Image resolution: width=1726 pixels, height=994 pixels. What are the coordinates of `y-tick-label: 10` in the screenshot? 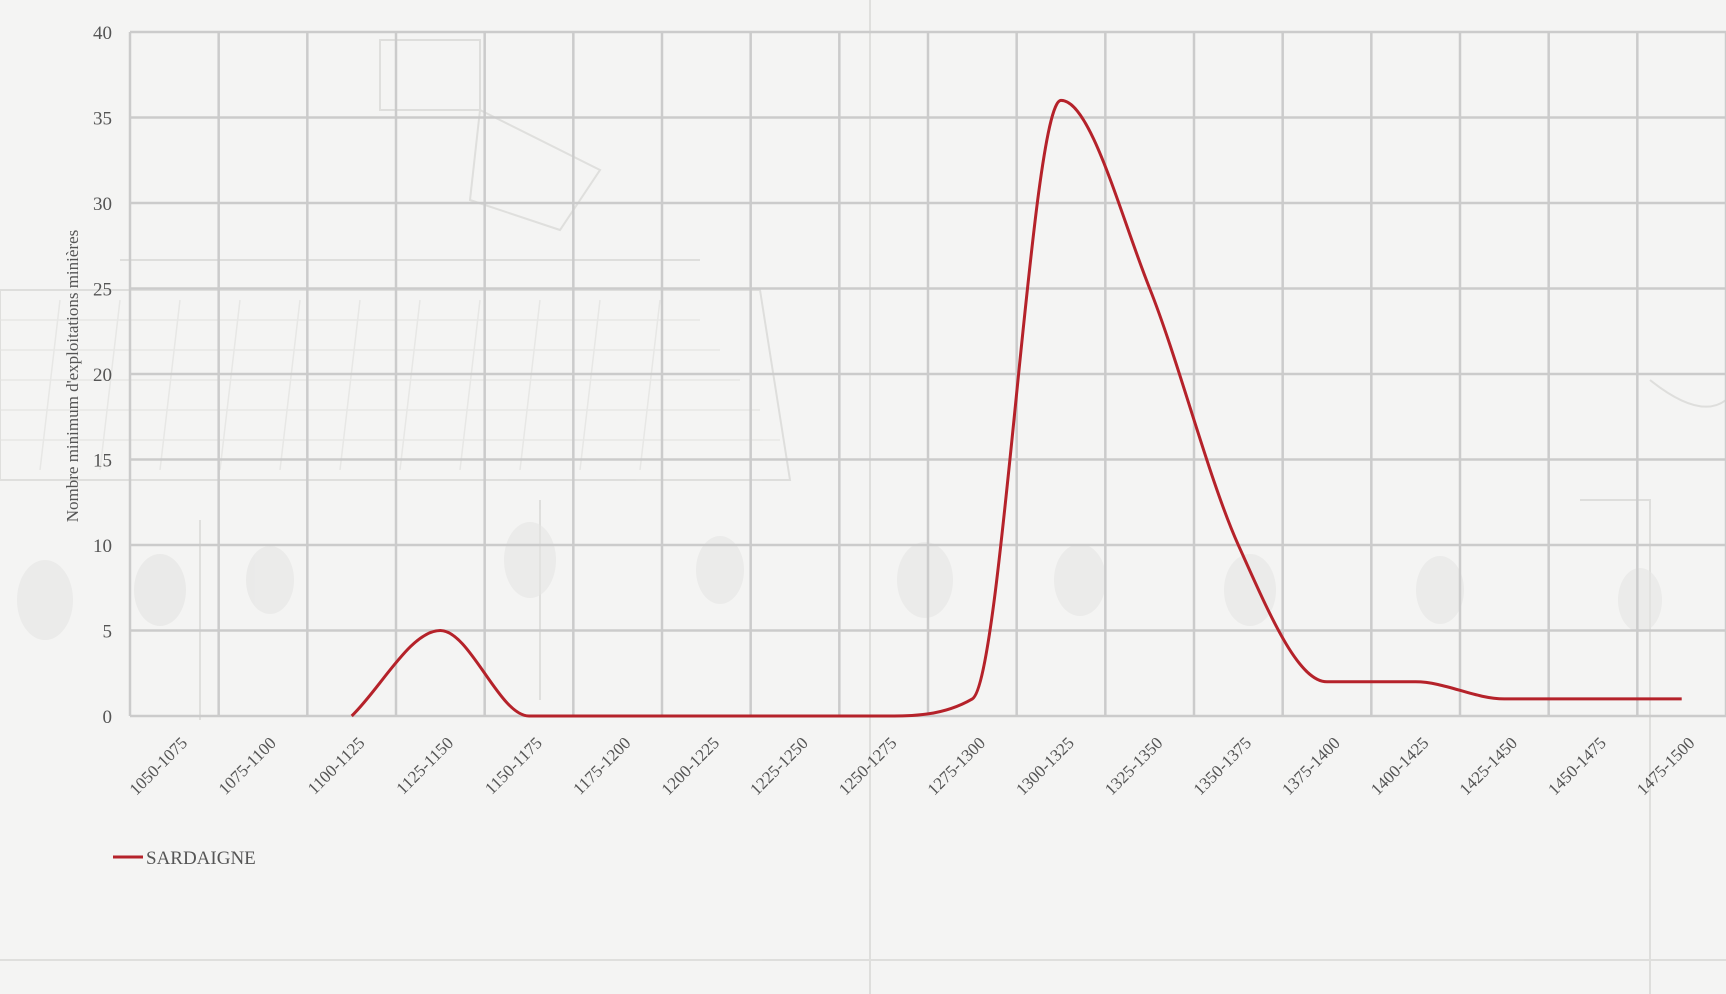 It's located at (102, 546).